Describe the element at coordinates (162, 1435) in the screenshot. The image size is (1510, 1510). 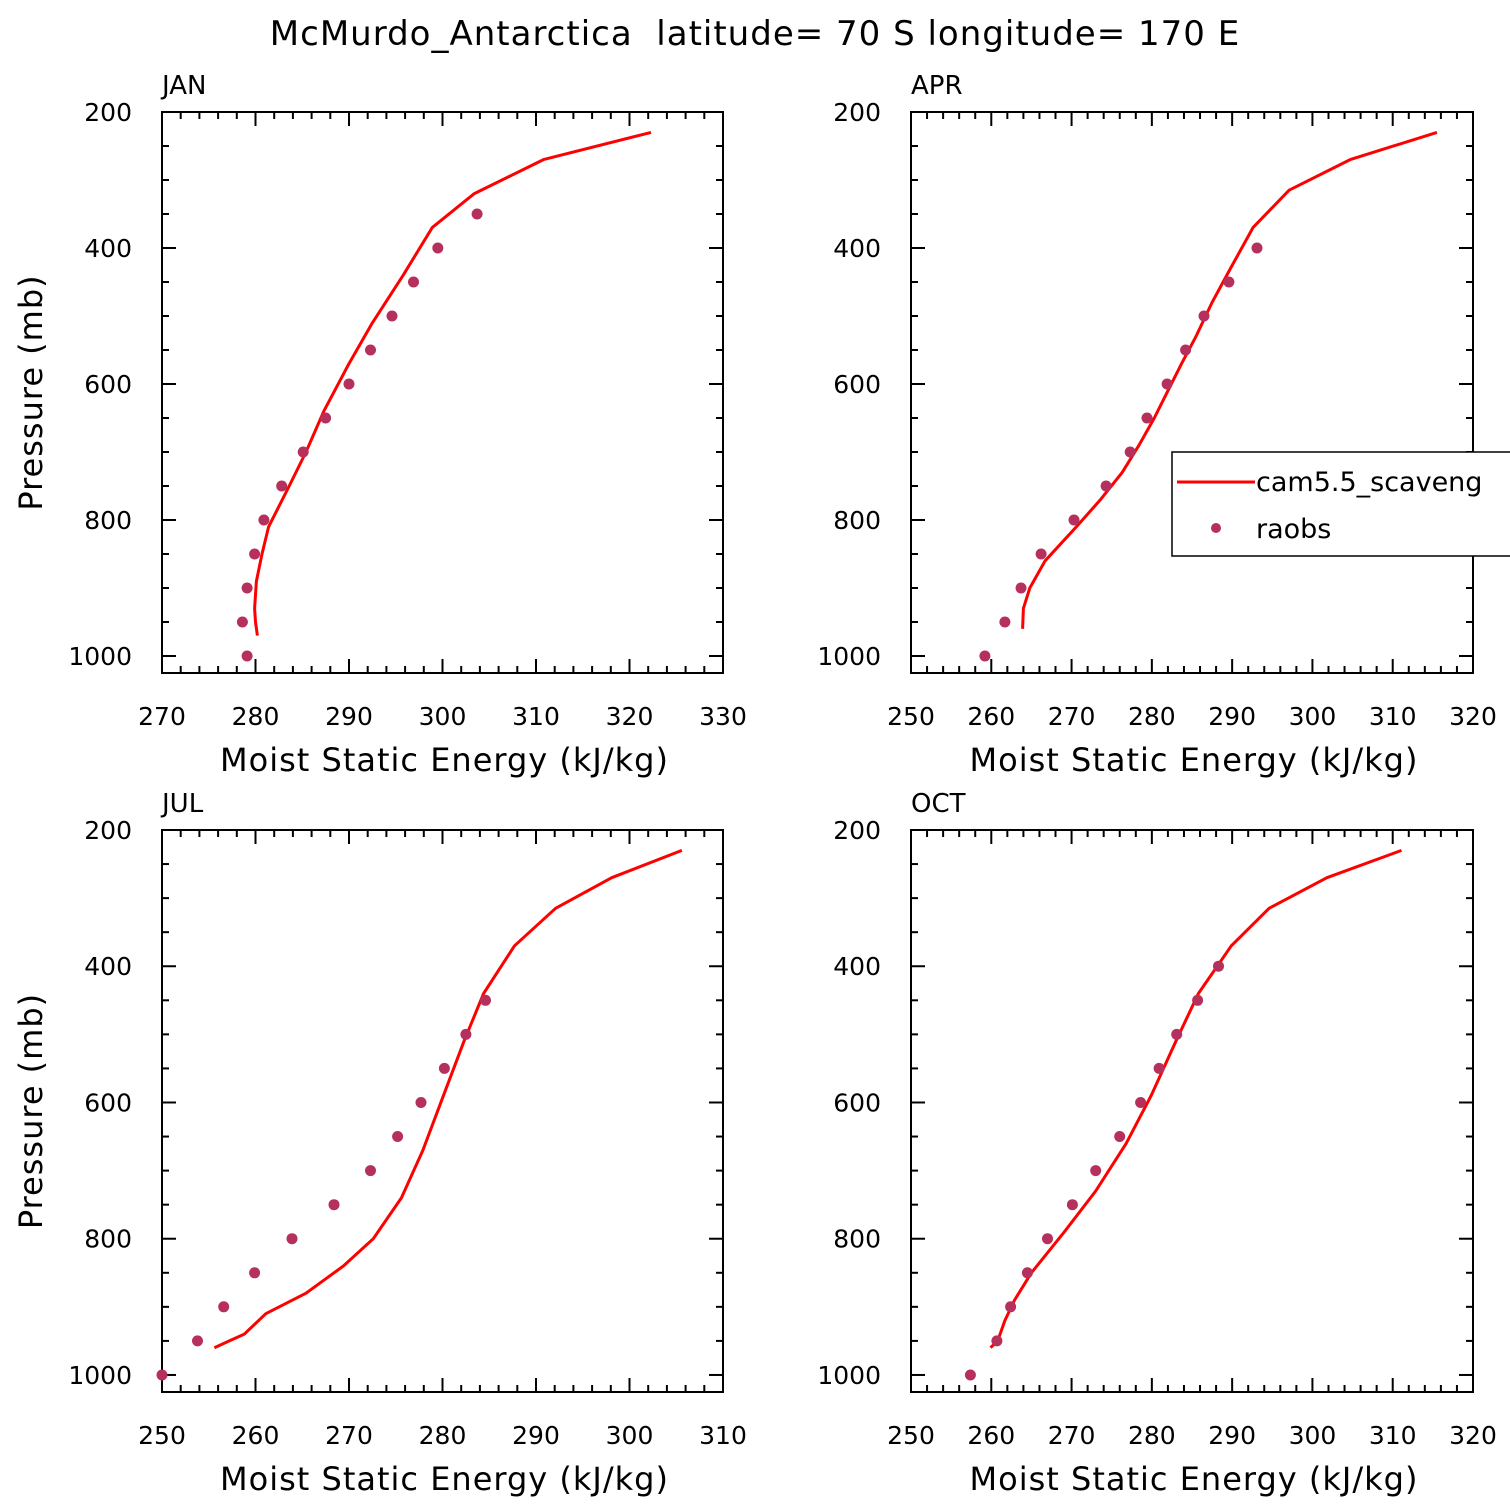
I see `x-tick-label: 250` at that location.